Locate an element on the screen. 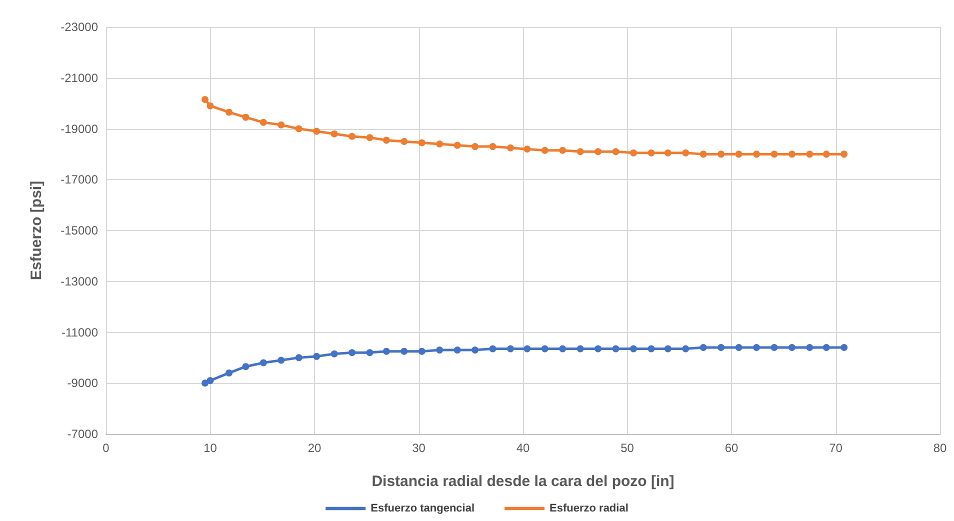 The image size is (954, 521). y-tick-label: -19000 is located at coordinates (79, 129).